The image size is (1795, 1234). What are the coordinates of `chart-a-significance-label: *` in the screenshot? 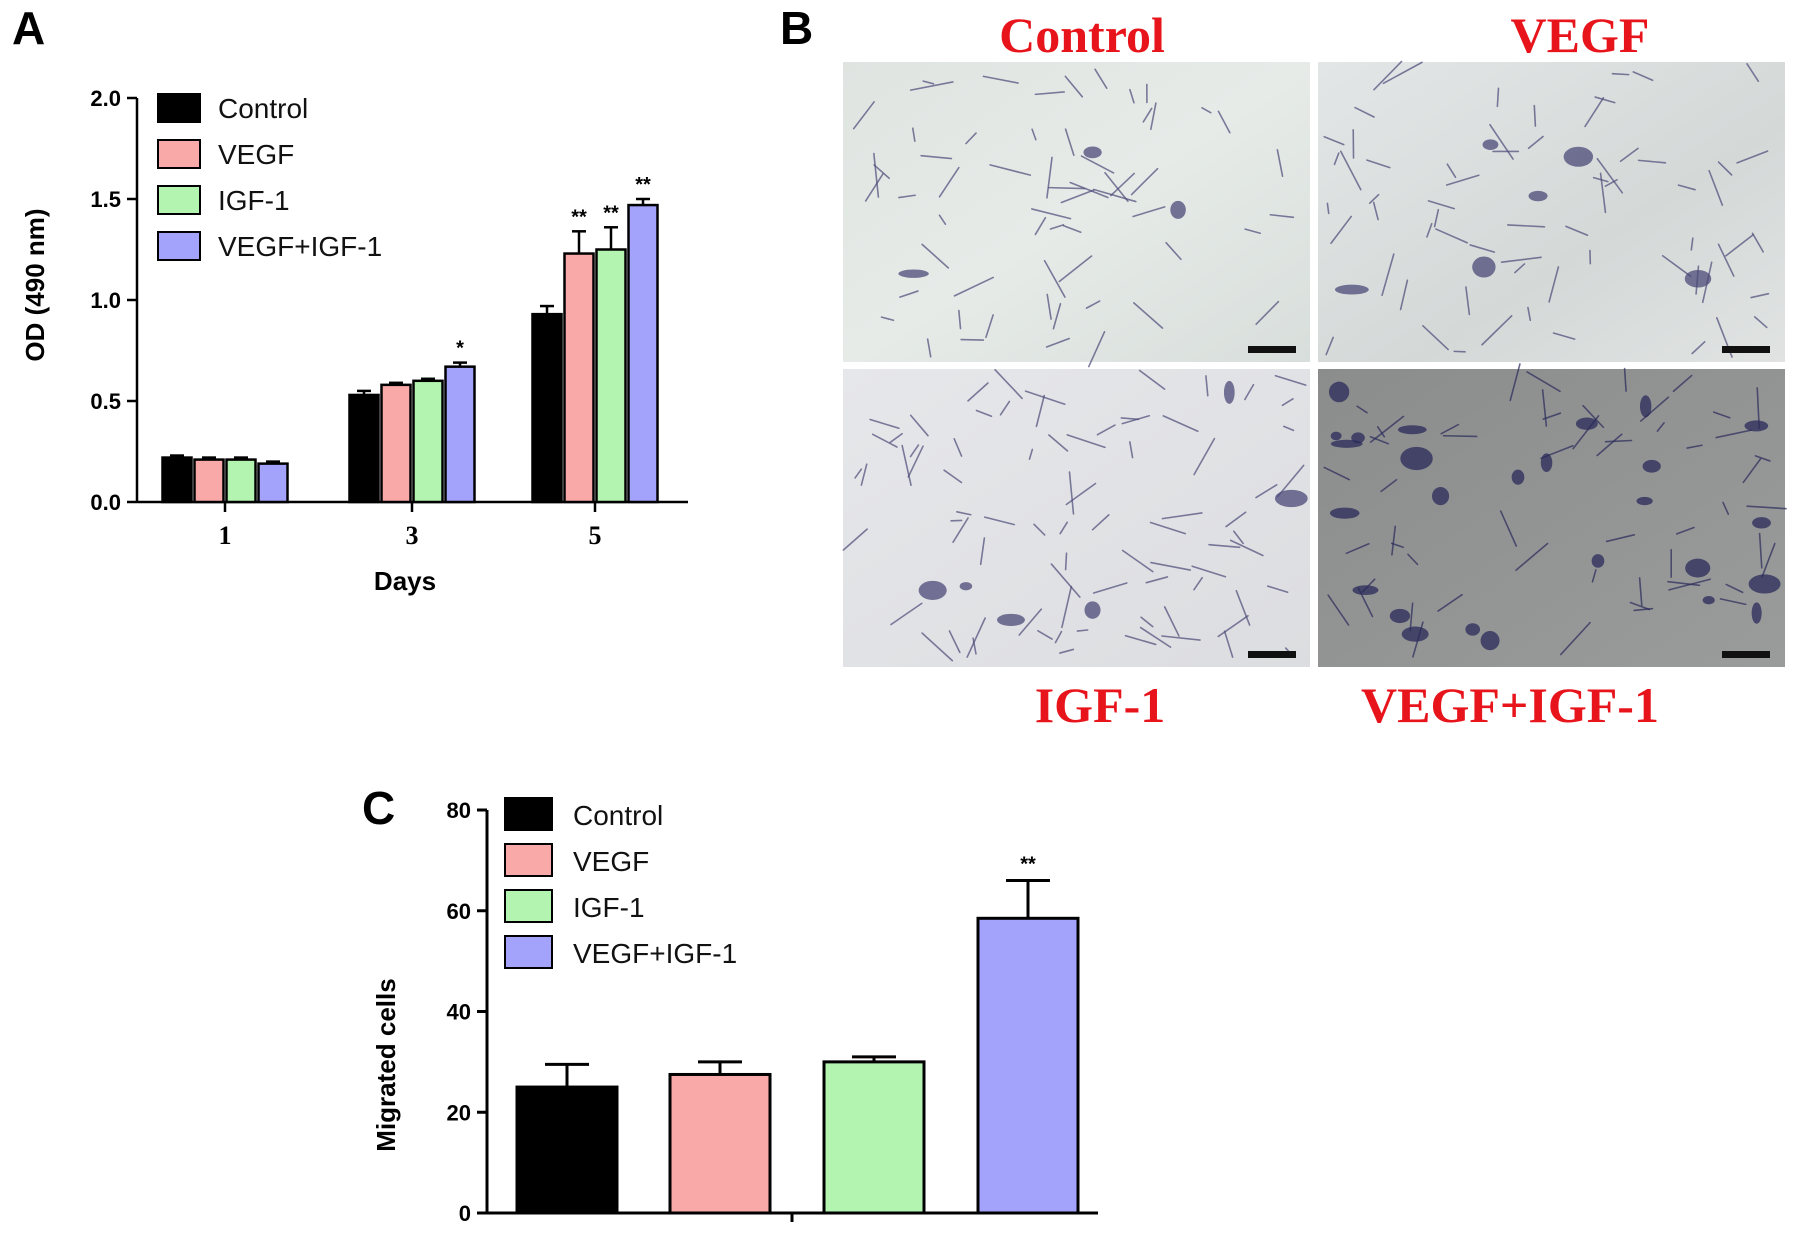 It's located at (460, 349).